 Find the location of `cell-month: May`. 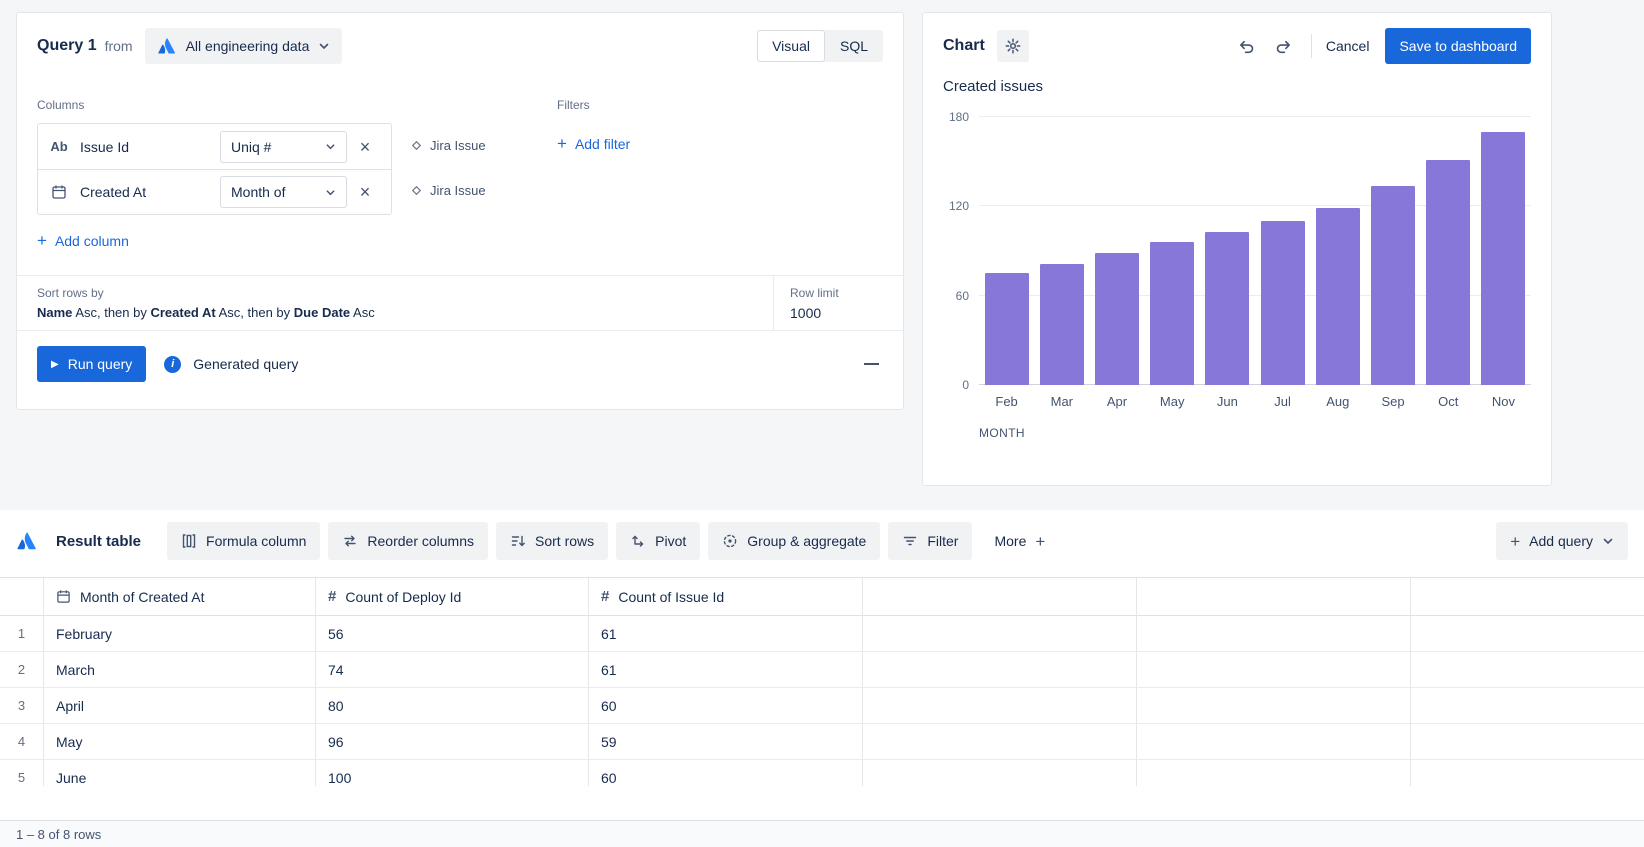

cell-month: May is located at coordinates (180, 742).